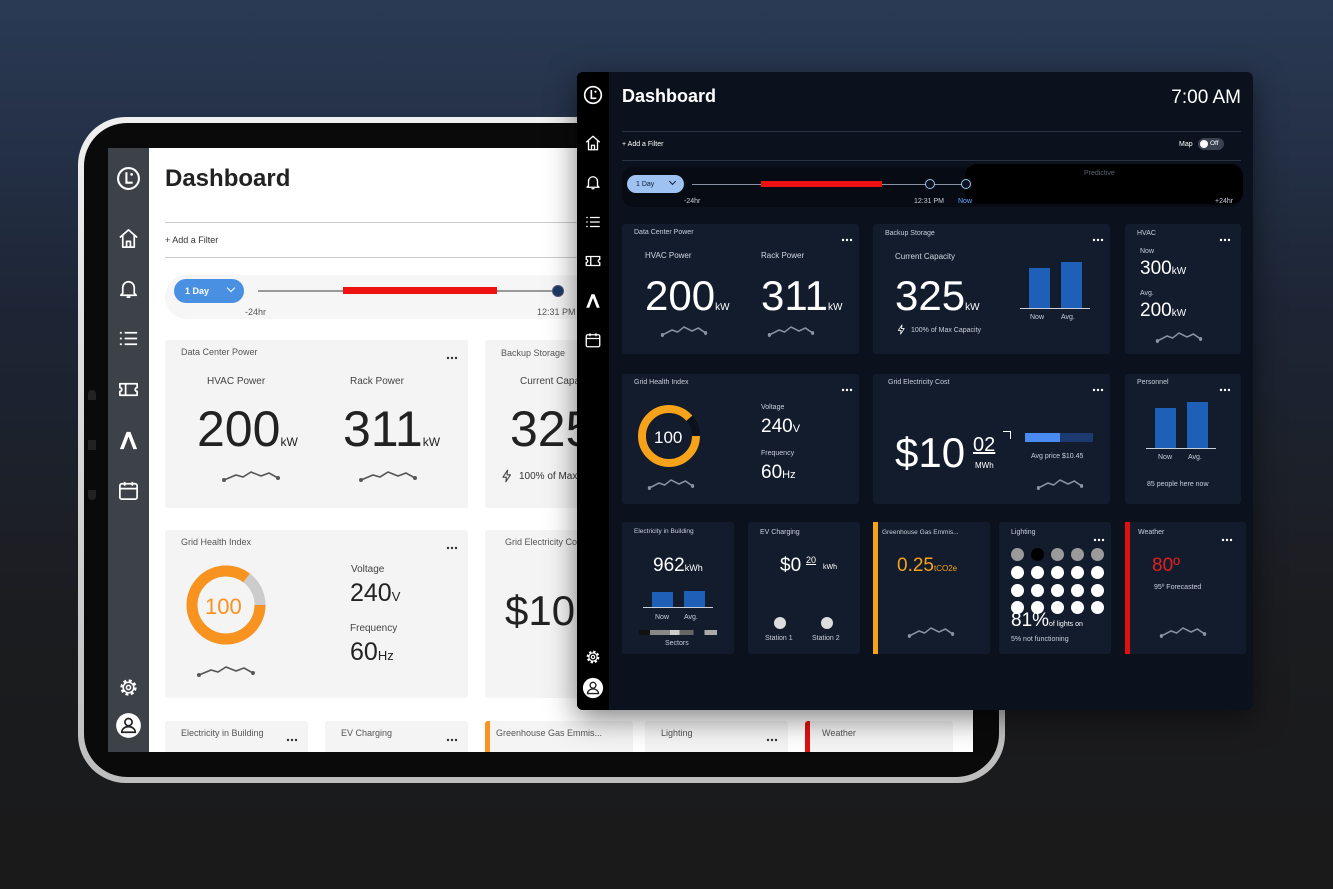 This screenshot has width=1333, height=889. I want to click on station-label: Station 2, so click(826, 638).